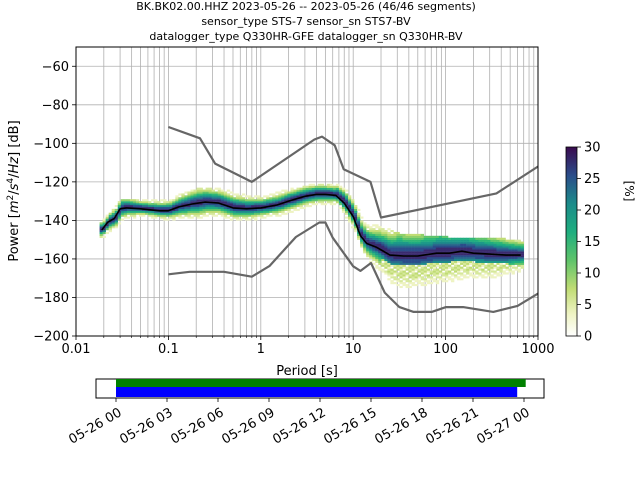  What do you see at coordinates (55, 67) in the screenshot?
I see `y-tick-label: −60` at bounding box center [55, 67].